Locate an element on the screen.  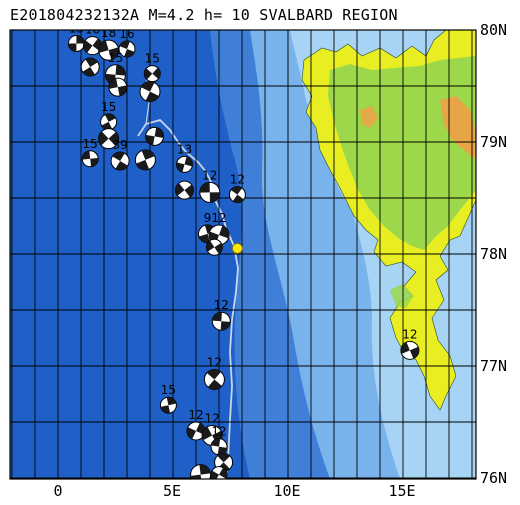
lon-label-5e: 5E is located at coordinates (172, 491).